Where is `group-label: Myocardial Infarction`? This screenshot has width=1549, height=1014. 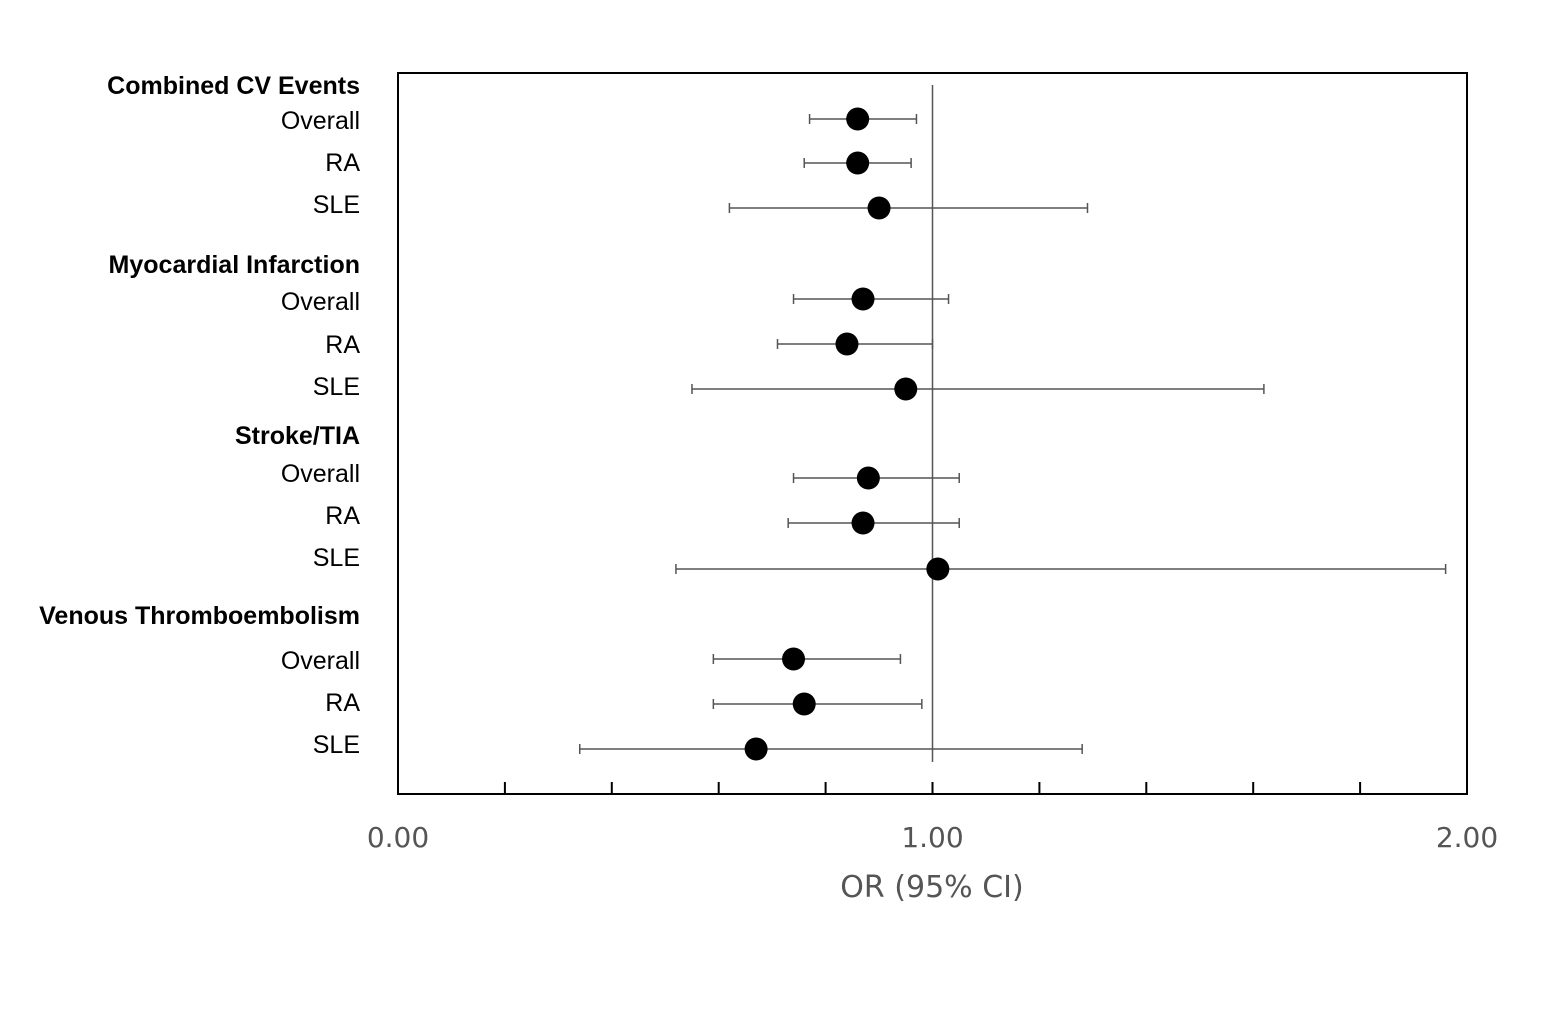
group-label: Myocardial Infarction is located at coordinates (234, 265).